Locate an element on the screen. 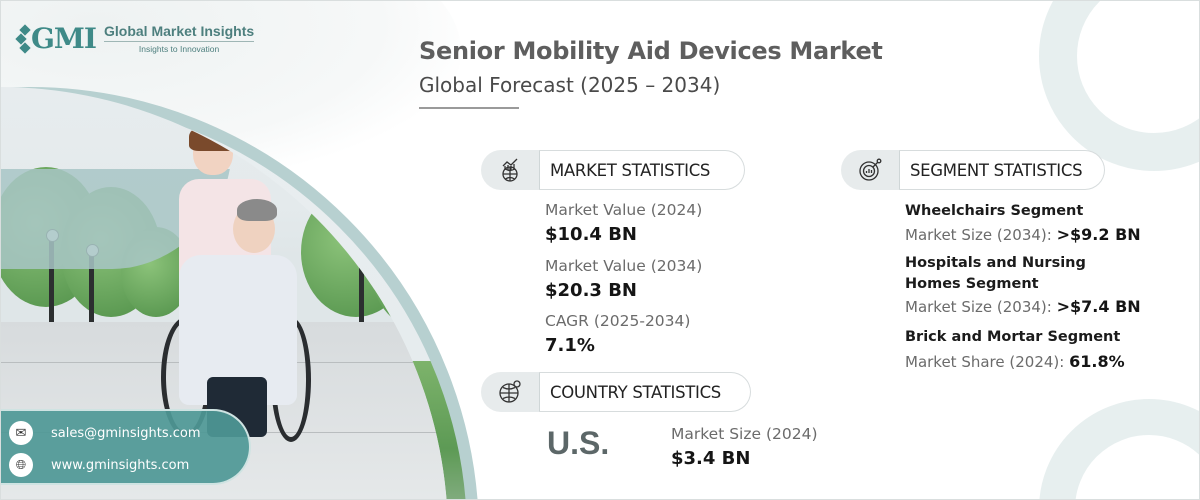 Image resolution: width=1200 pixels, height=500 pixels. contact-website: www.gminsights.com is located at coordinates (120, 465).